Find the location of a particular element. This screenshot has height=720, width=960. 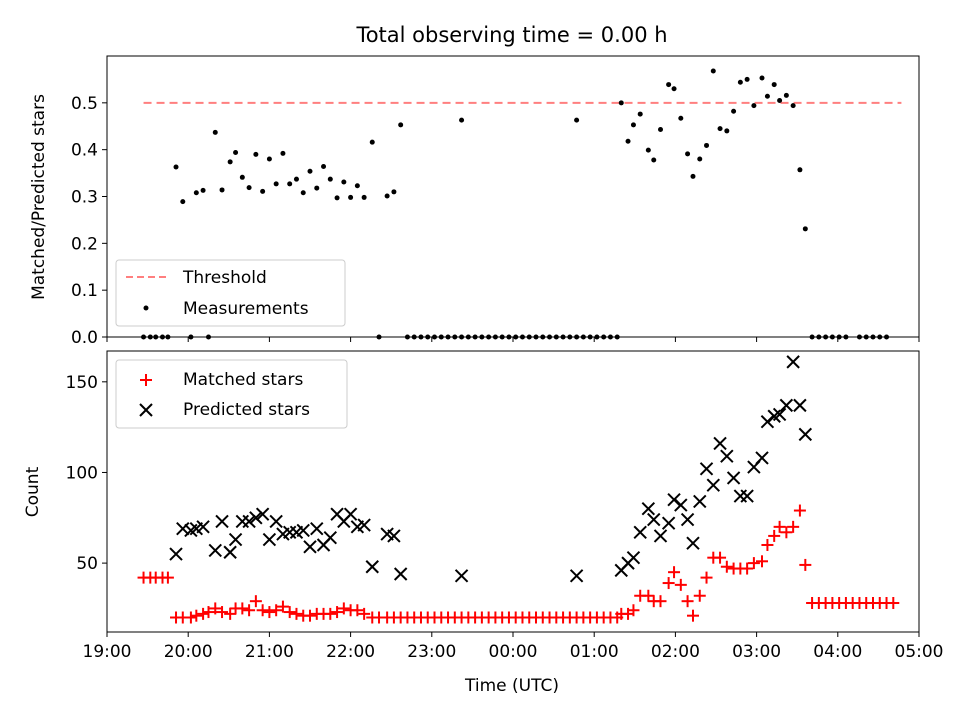

legend-predicted-swatch is located at coordinates (146, 410).